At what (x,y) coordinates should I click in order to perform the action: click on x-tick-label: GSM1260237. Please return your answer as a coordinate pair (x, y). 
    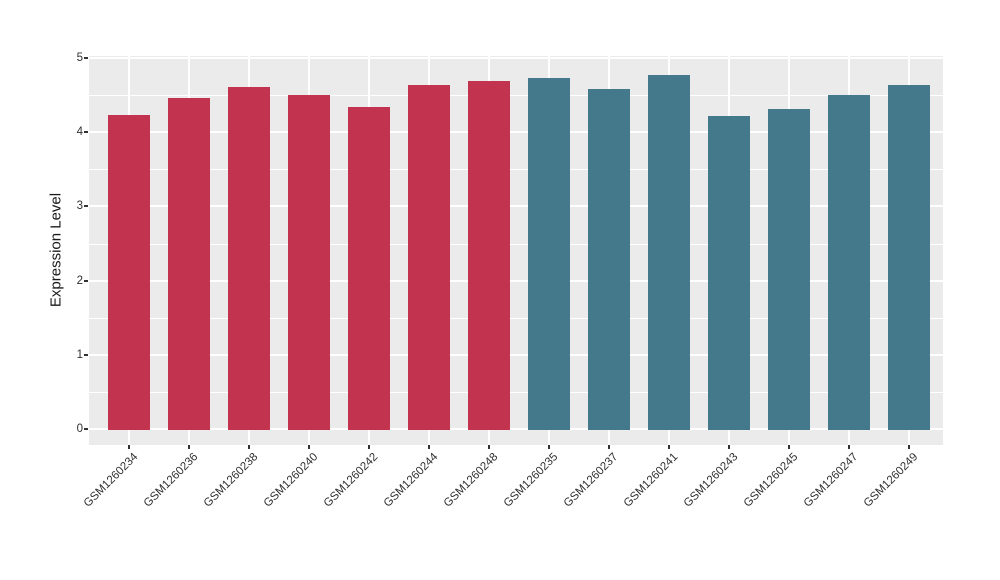
    Looking at the image, I should click on (591, 480).